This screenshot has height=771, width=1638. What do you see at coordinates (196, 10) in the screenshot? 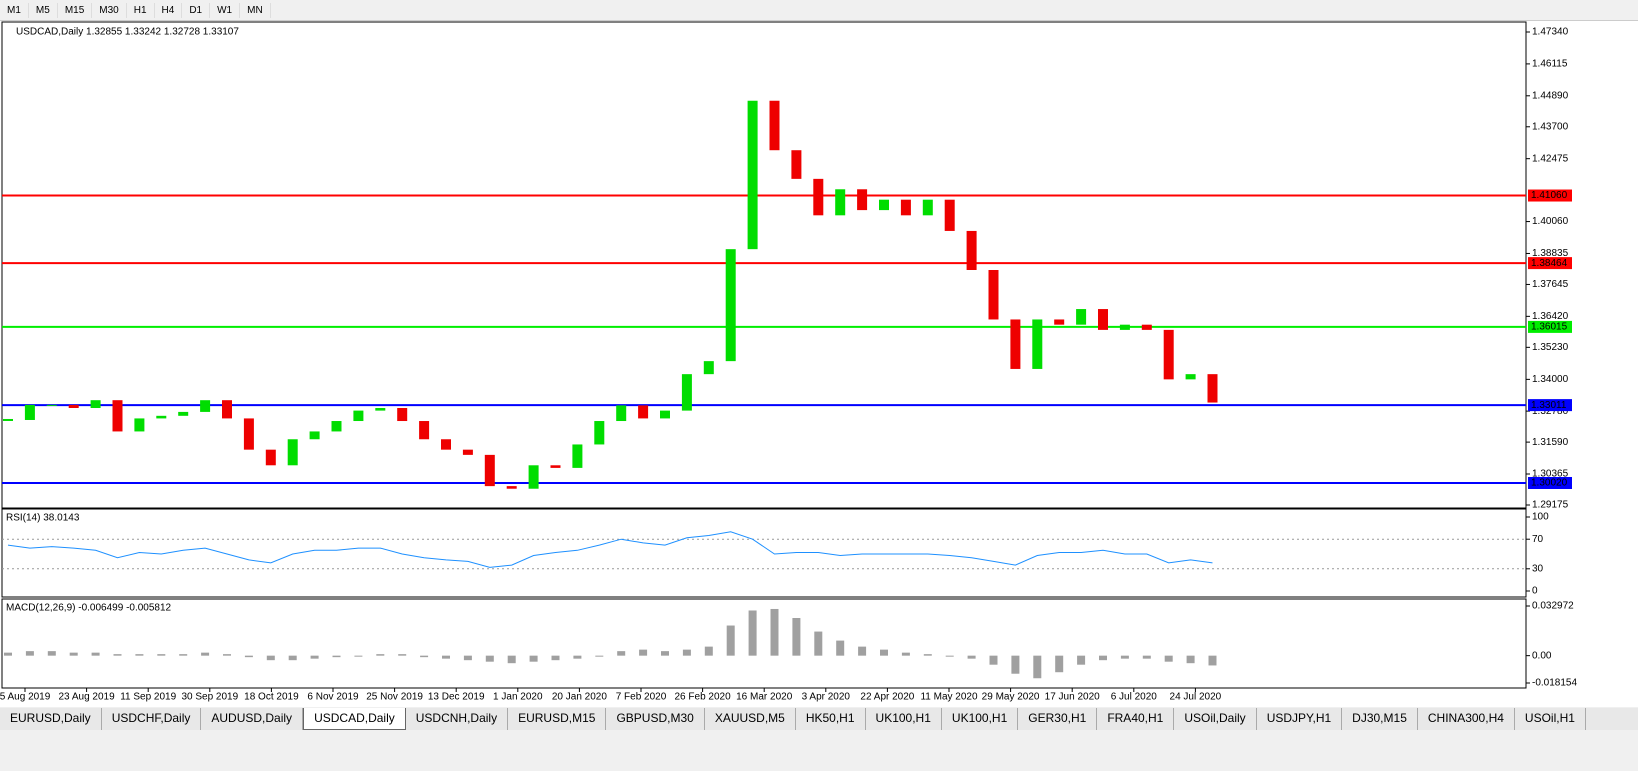
I see `timeframe-button: D1` at bounding box center [196, 10].